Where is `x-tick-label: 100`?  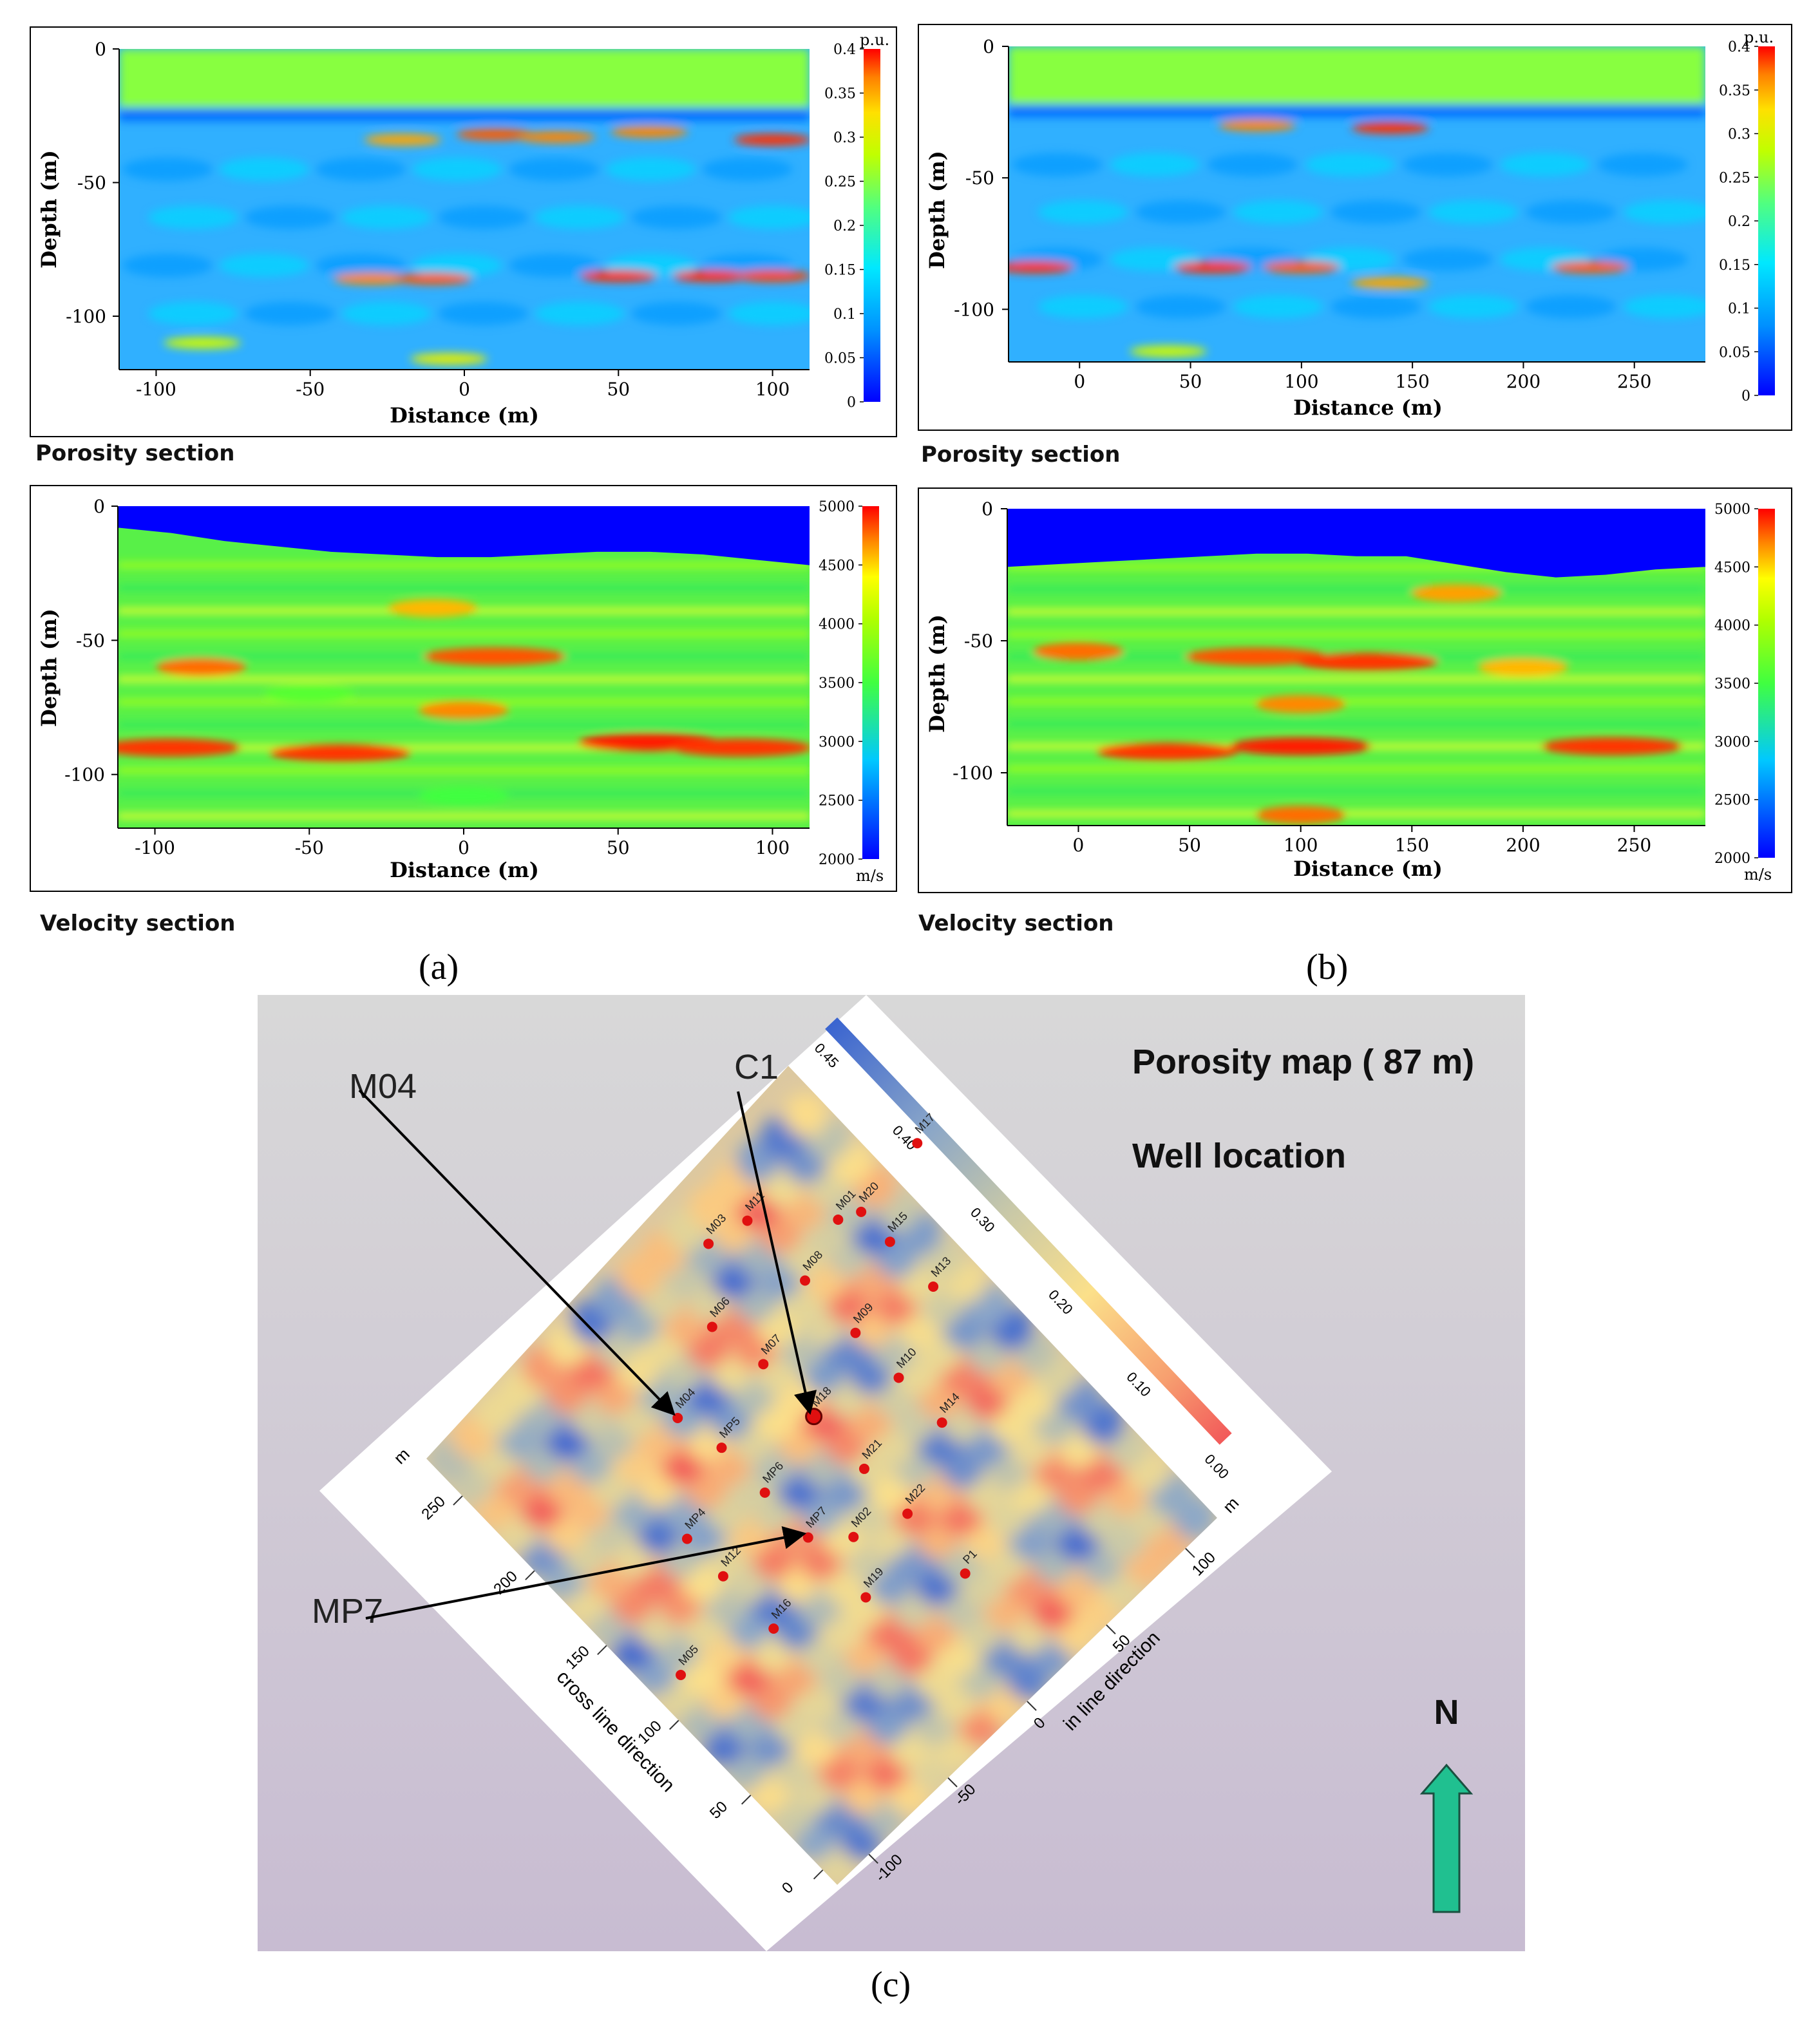 x-tick-label: 100 is located at coordinates (773, 848).